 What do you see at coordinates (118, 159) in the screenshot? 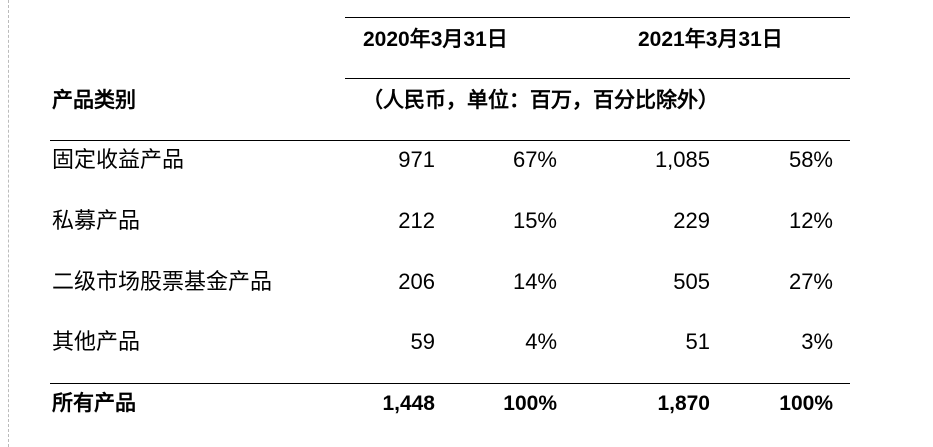
I see `row-label: 固定收益产品` at bounding box center [118, 159].